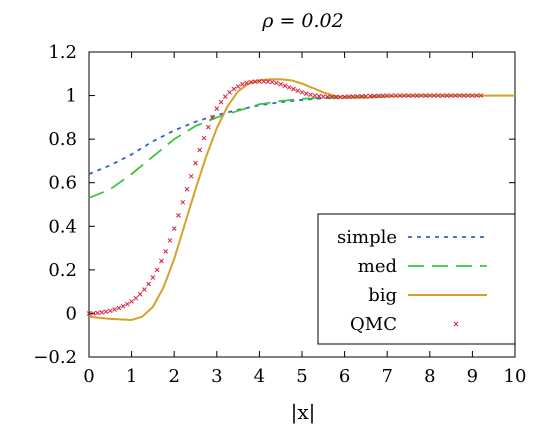 The height and width of the screenshot is (429, 537). I want to click on x-tick-label: 1, so click(131, 376).